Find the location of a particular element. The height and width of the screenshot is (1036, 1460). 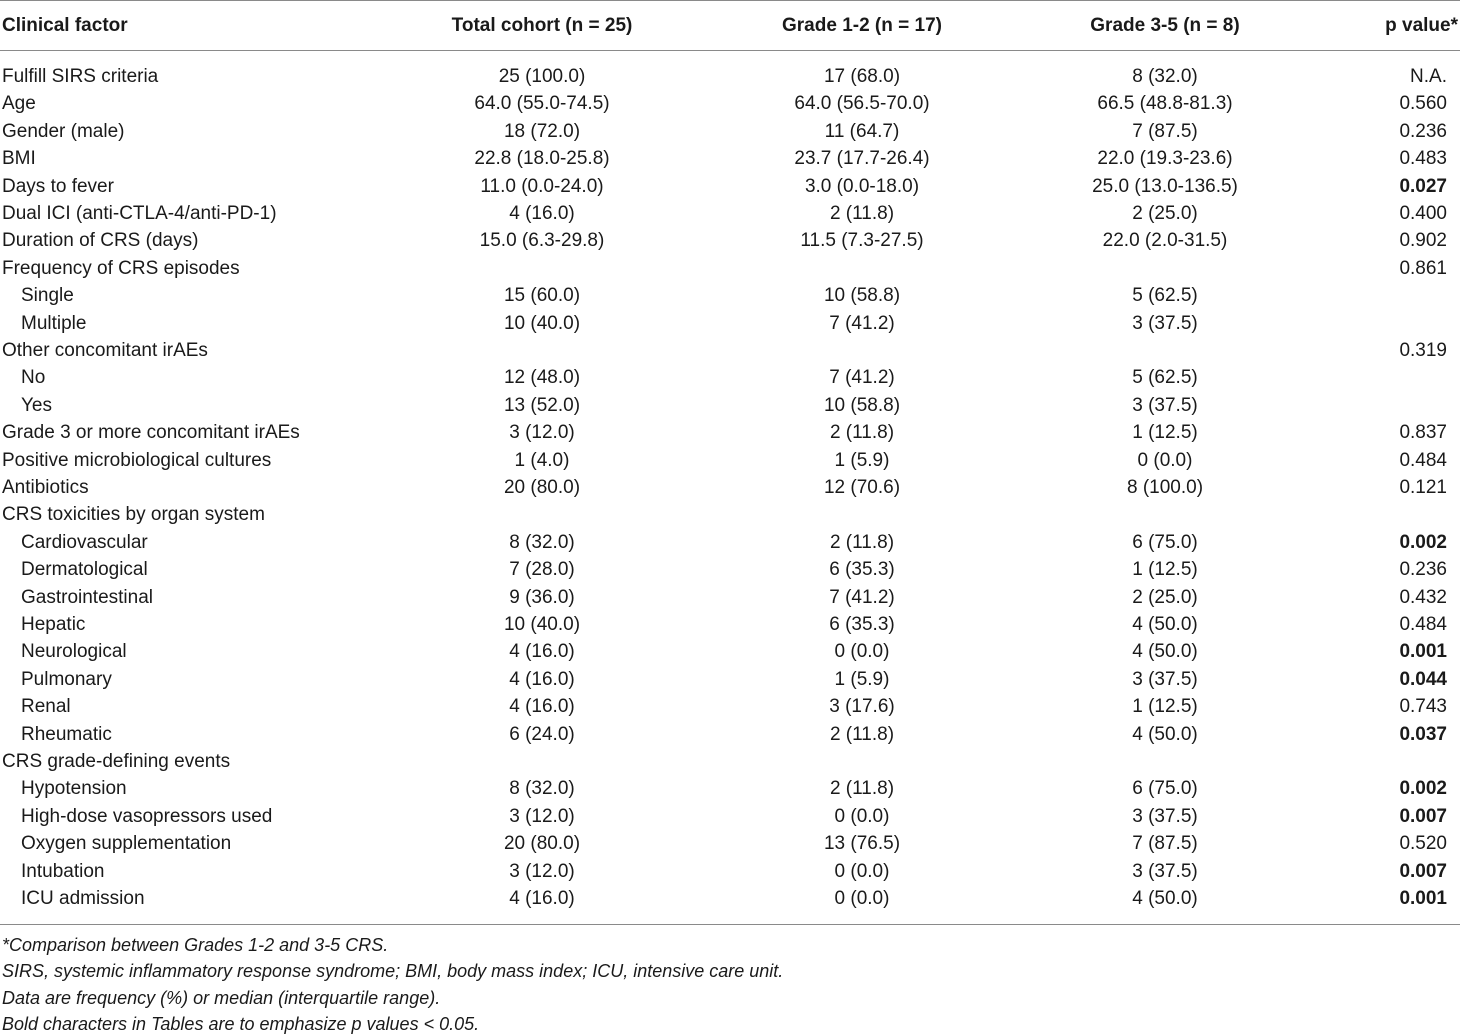

row-label: CRS toxicities by organ system is located at coordinates (133, 515).